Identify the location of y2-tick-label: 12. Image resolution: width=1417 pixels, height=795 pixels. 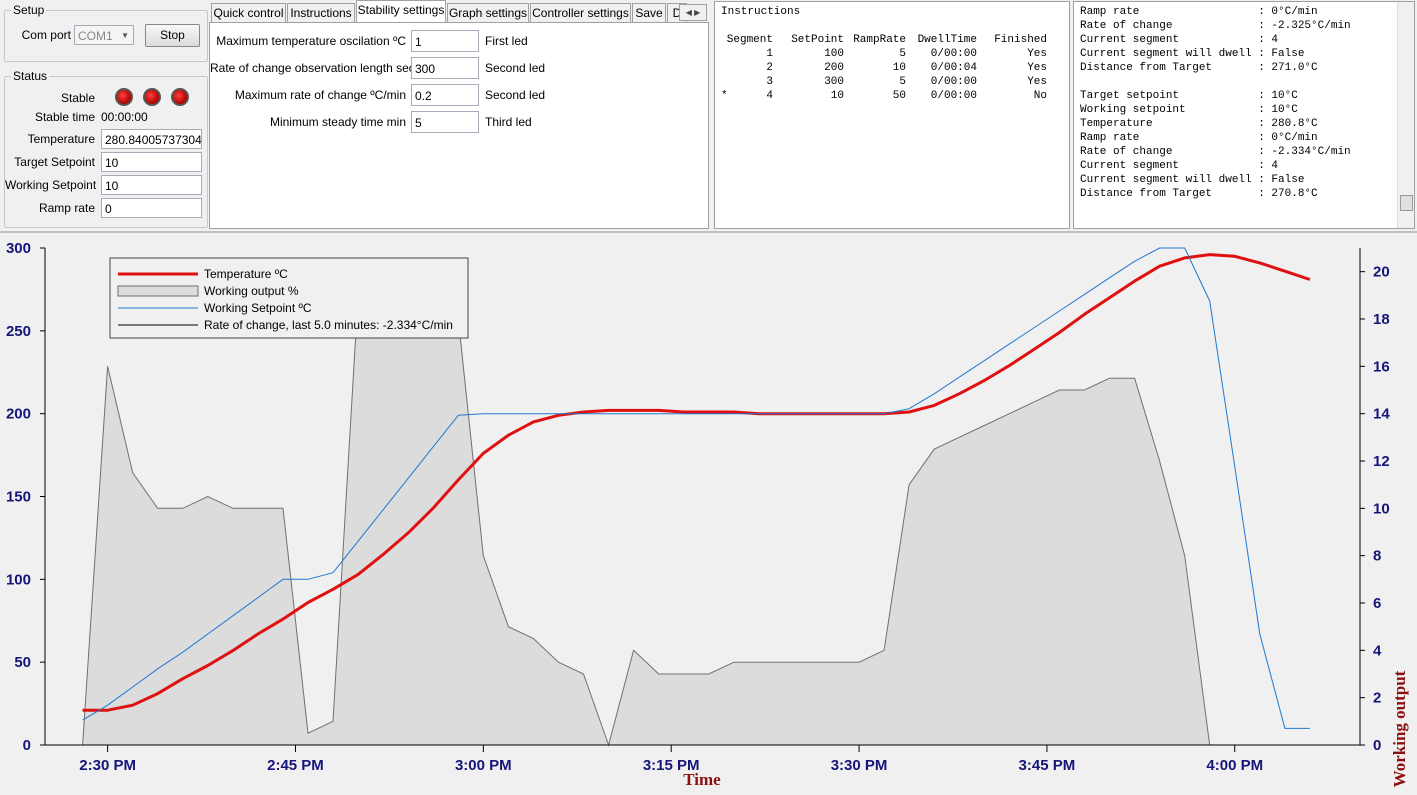
(1381, 461).